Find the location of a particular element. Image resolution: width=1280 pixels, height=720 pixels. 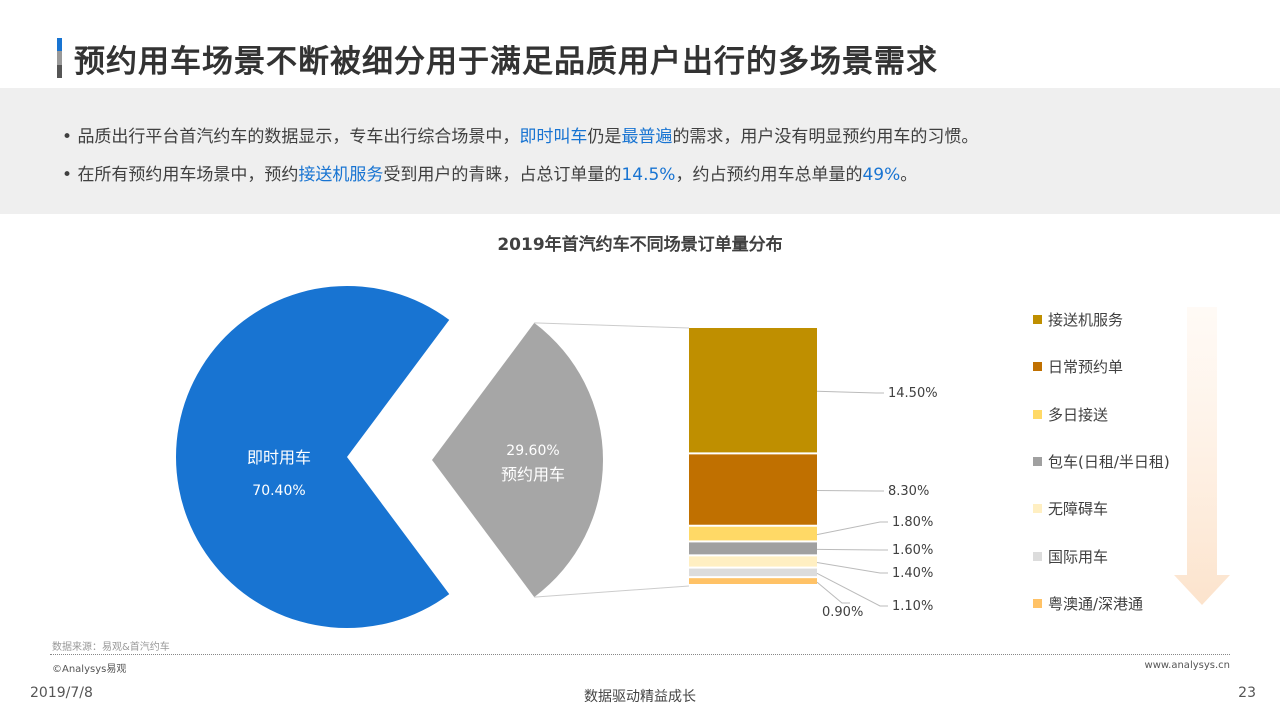

page-title: 预约用车场景不断被细分用于满足品质用户出行的多场景需求 is located at coordinates (506, 62).